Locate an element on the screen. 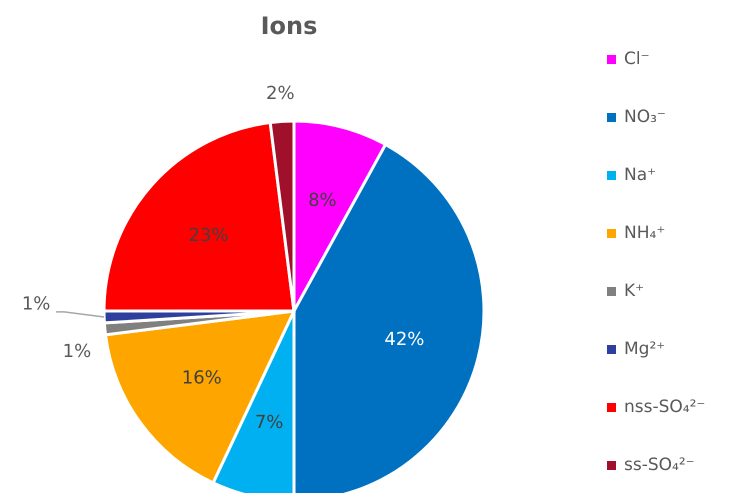  data-label: 8% is located at coordinates (322, 201).